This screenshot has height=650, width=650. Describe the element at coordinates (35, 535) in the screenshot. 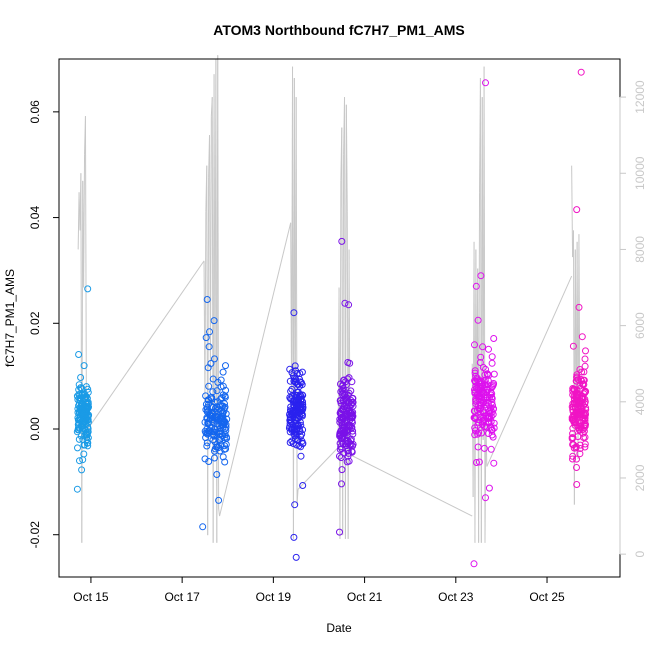

I see `y-tick-label: -0.02` at that location.